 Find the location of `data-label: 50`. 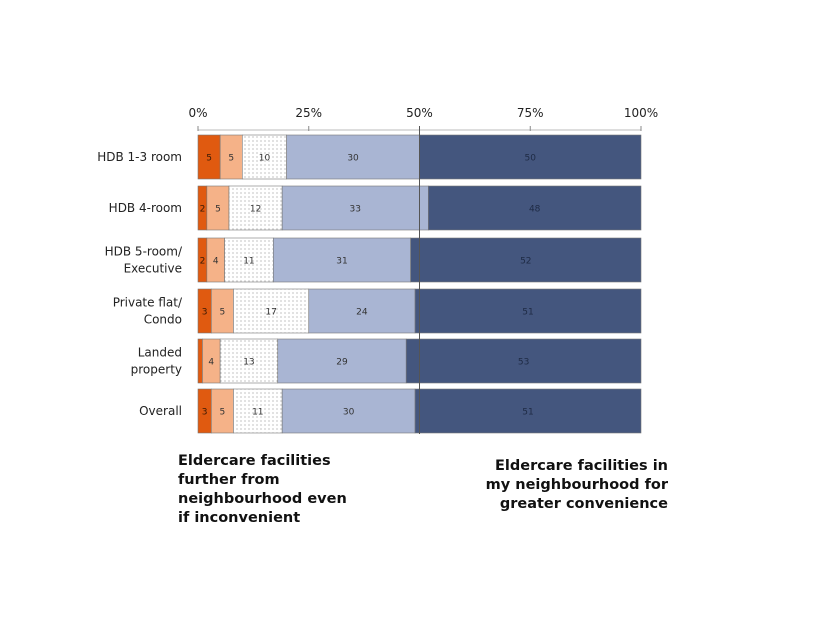

data-label: 50 is located at coordinates (531, 159).